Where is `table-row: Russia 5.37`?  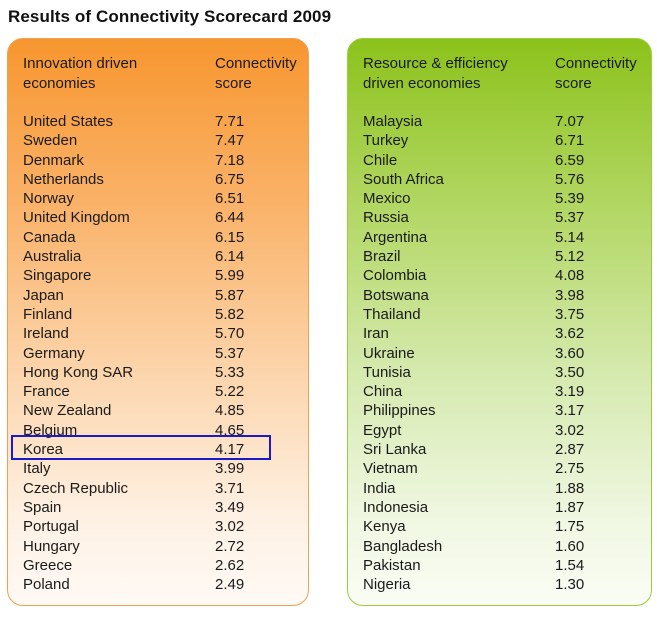 table-row: Russia 5.37 is located at coordinates (499, 217).